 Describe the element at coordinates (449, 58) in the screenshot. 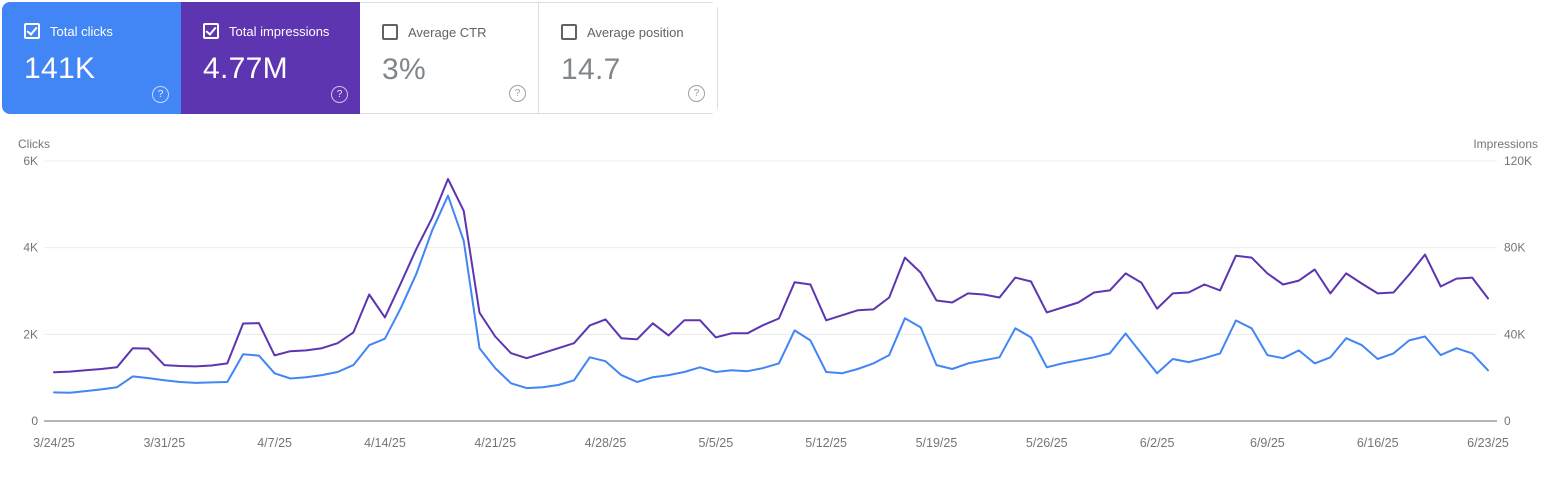

I see `metric-card-average-ctr: Average CTR 3%` at that location.